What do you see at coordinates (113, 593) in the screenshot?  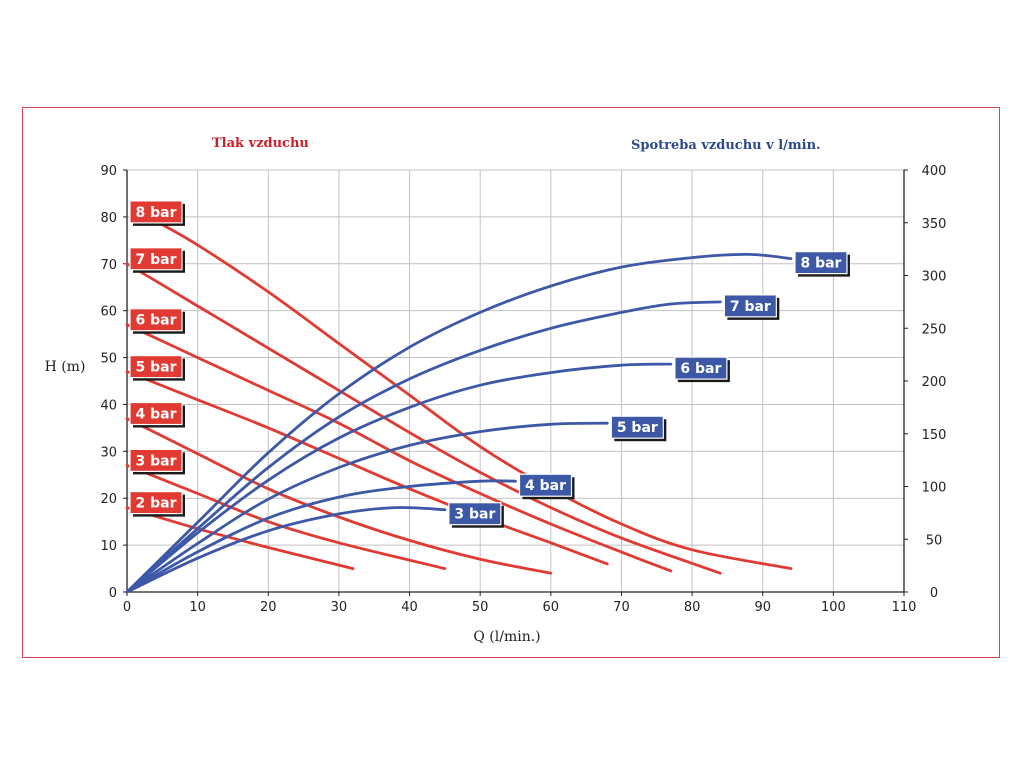 I see `y-tick-label: 0` at bounding box center [113, 593].